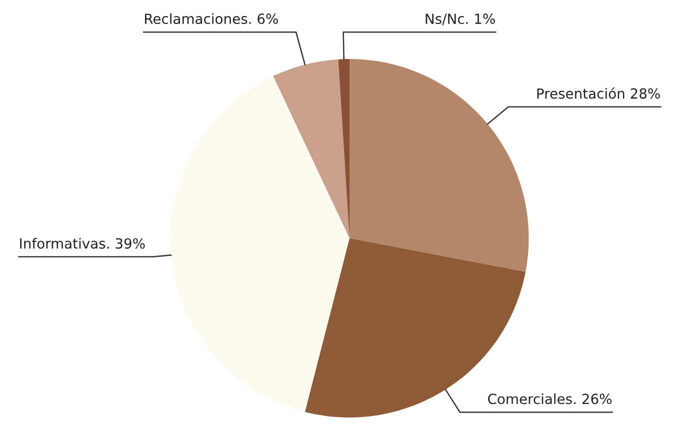 This screenshot has height=437, width=699. What do you see at coordinates (82, 243) in the screenshot?
I see `slice-label: Informativas. 39%` at bounding box center [82, 243].